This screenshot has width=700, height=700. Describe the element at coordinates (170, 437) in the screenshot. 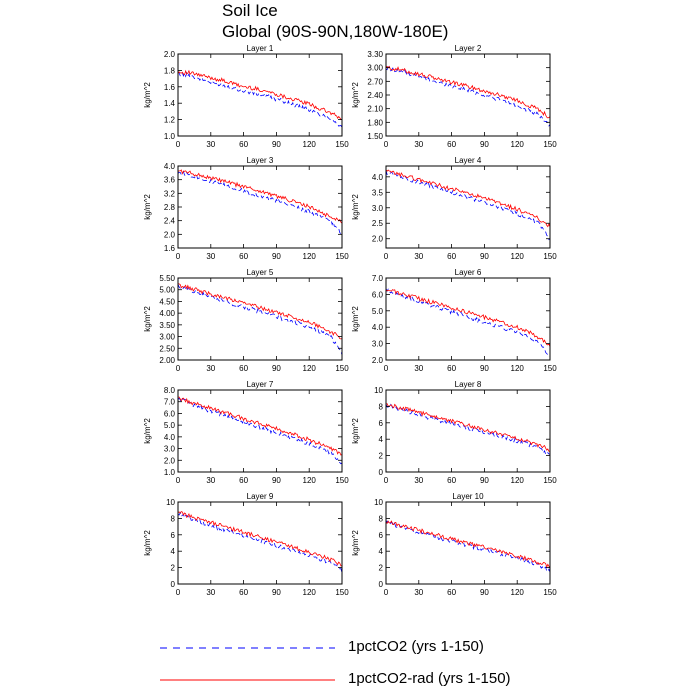

I see `y-tick-label: 4.0` at that location.